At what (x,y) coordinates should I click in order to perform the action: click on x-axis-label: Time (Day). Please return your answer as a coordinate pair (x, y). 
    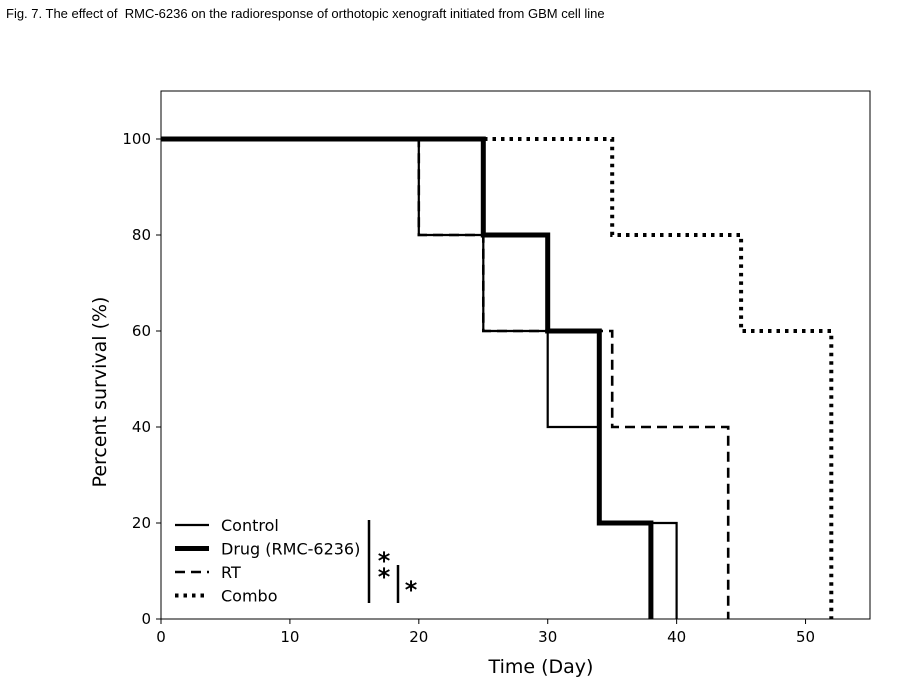
    Looking at the image, I should click on (541, 667).